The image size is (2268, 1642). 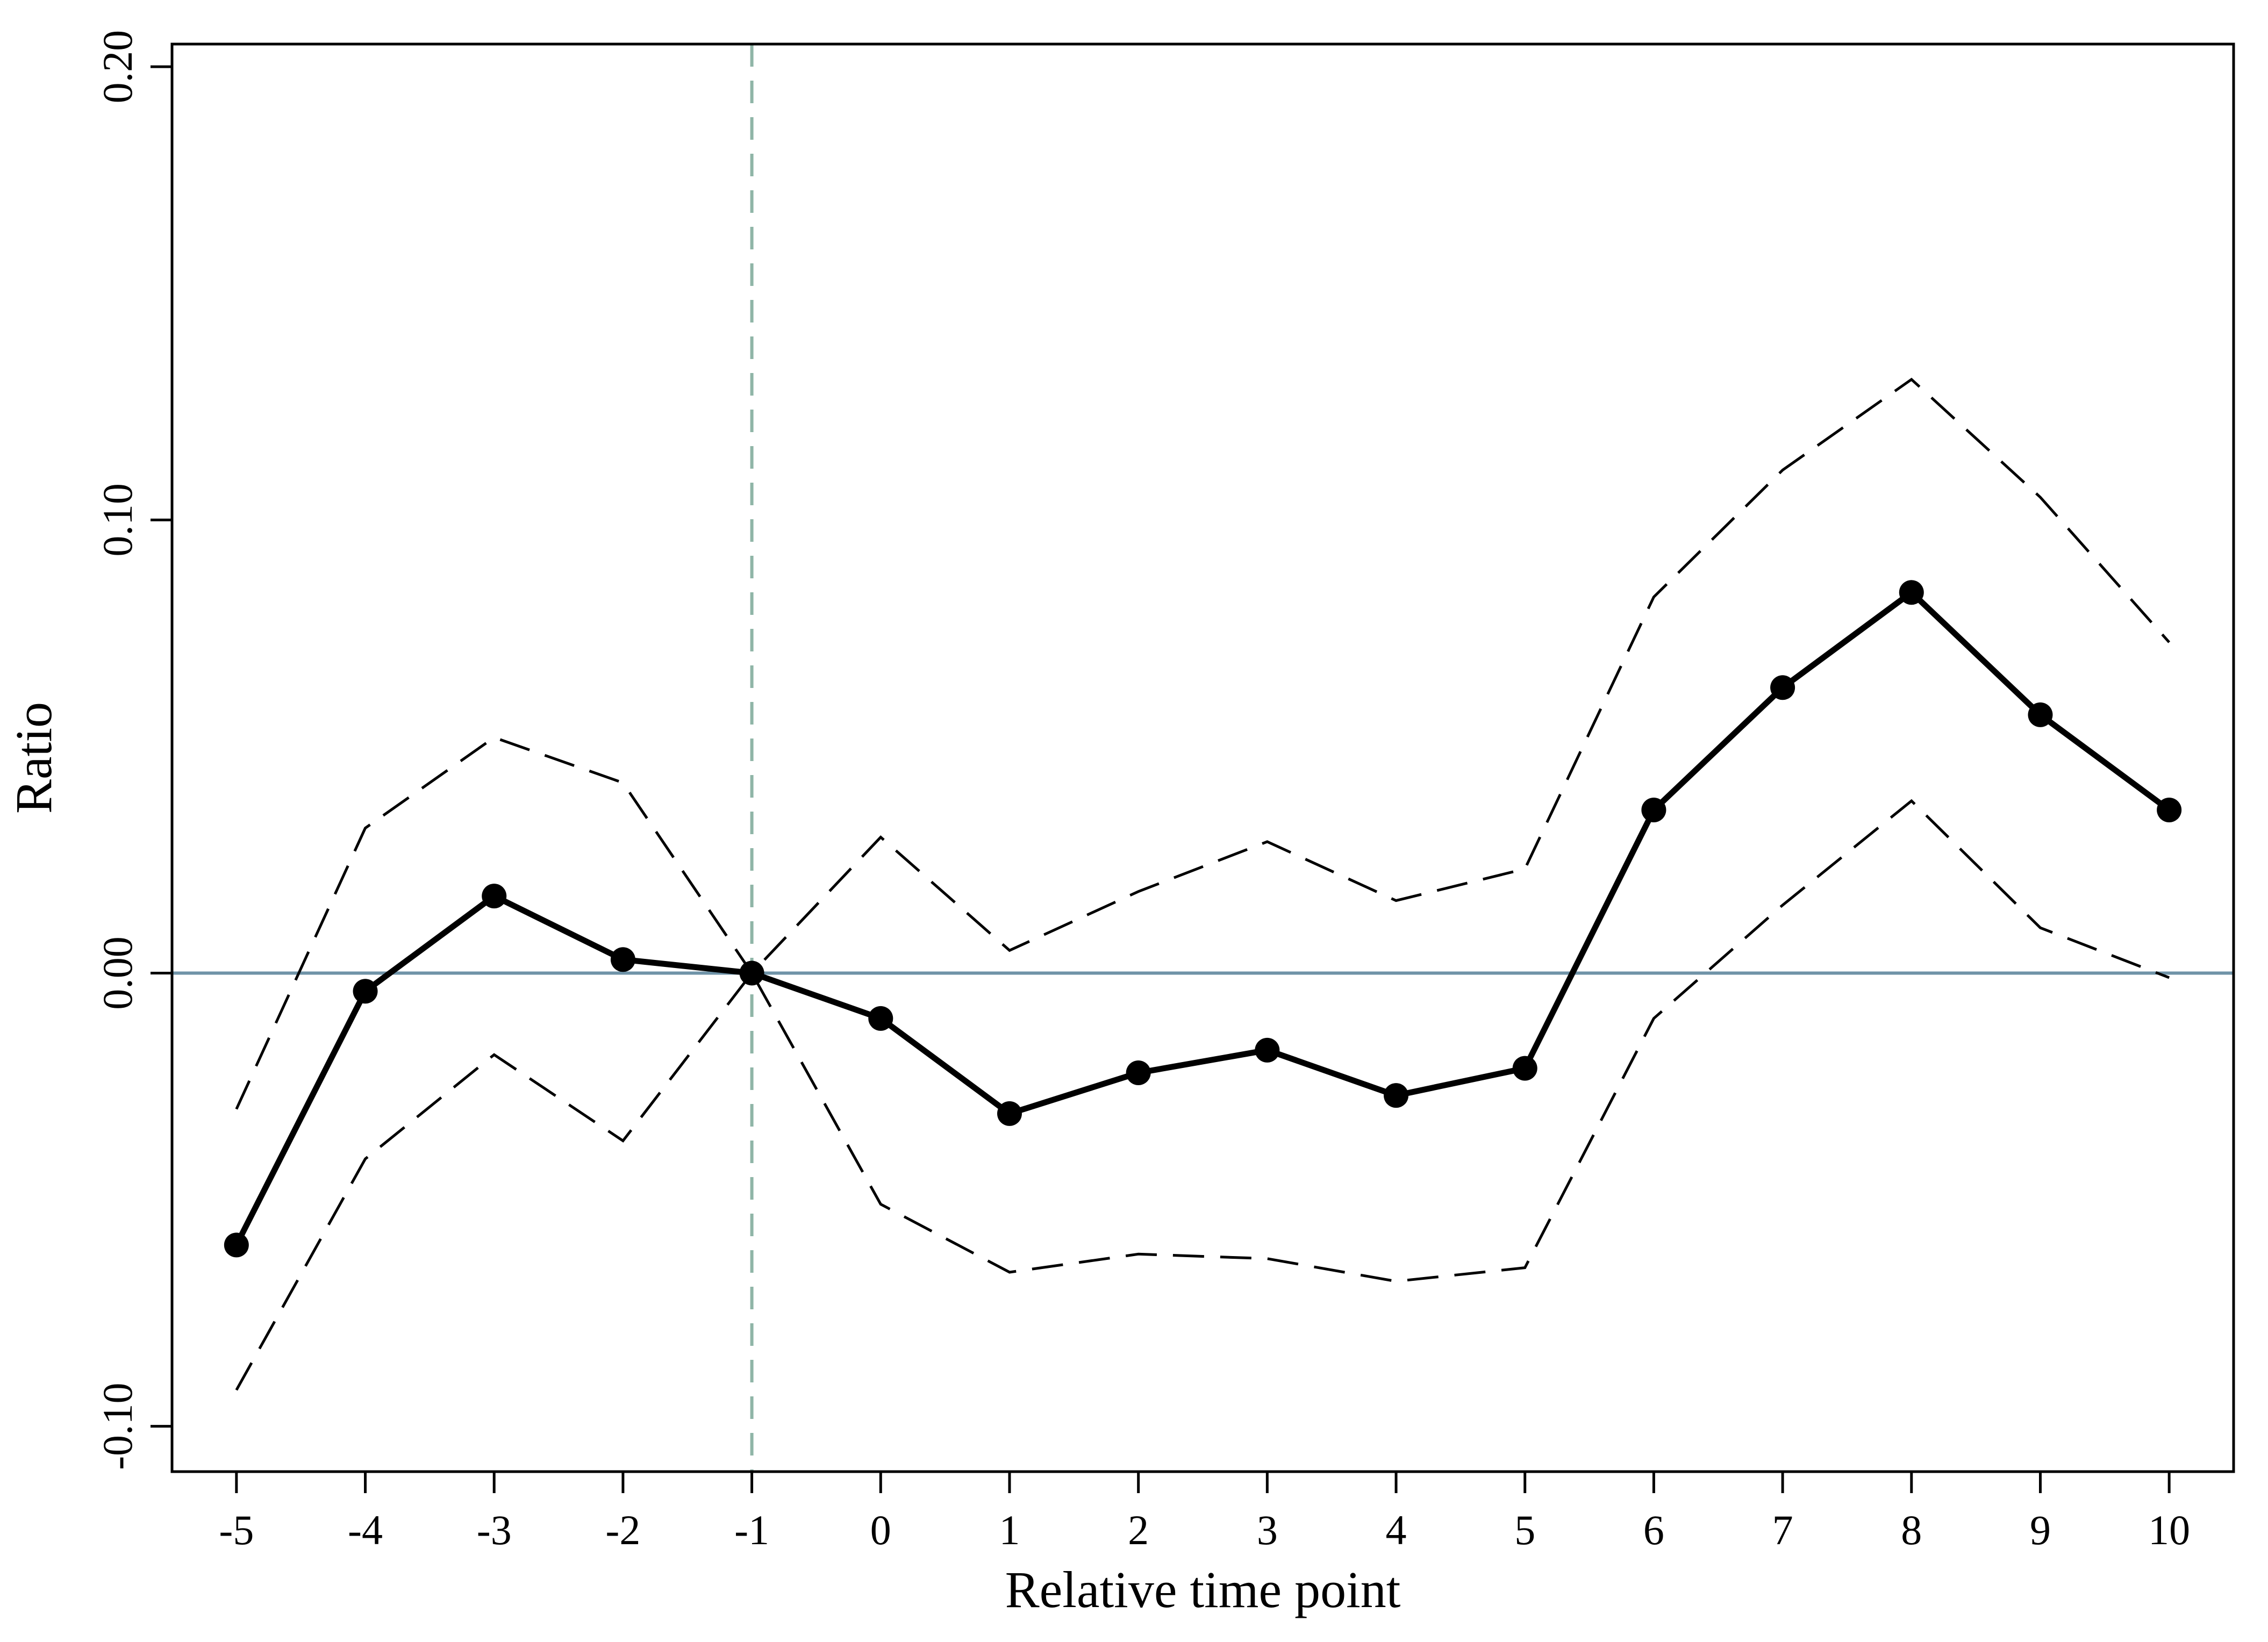 What do you see at coordinates (237, 1530) in the screenshot?
I see `x-tick-label: -5` at bounding box center [237, 1530].